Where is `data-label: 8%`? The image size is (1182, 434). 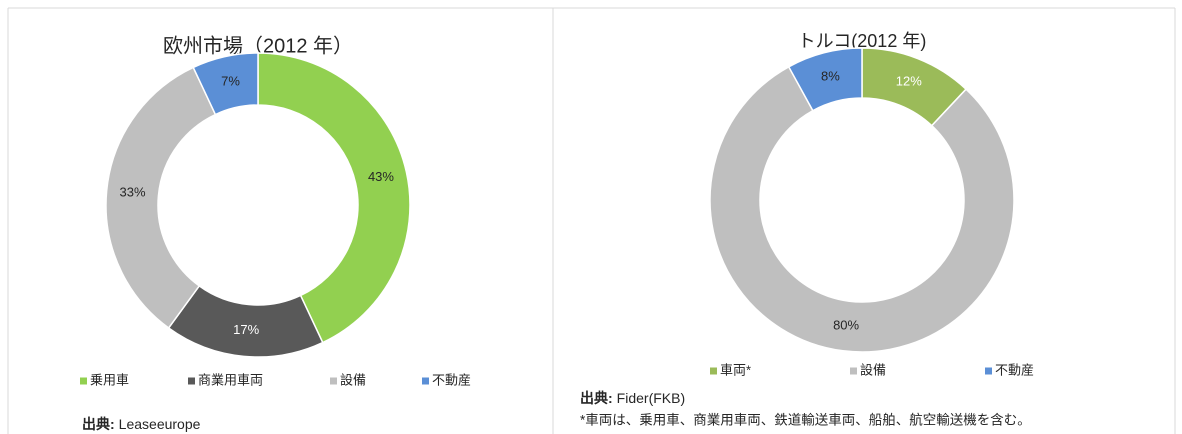 data-label: 8% is located at coordinates (830, 75).